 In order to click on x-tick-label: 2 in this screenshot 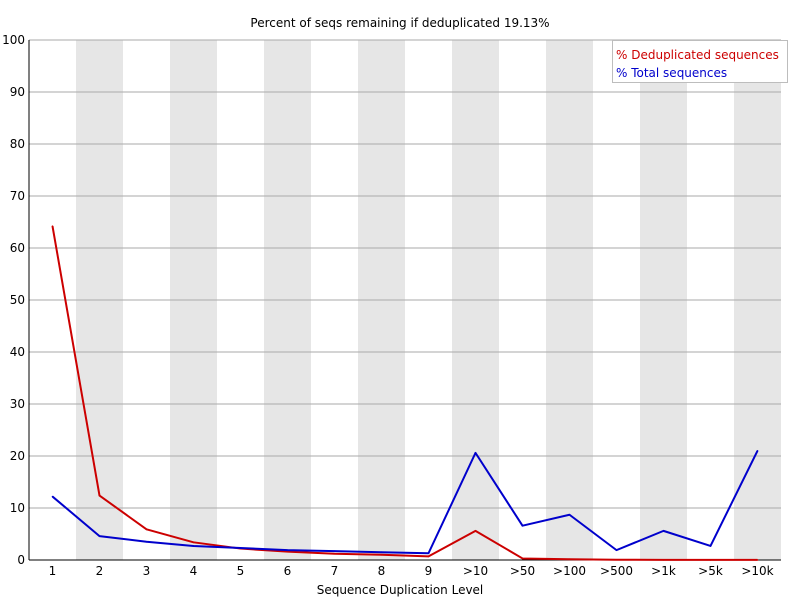, I will do `click(100, 571)`.